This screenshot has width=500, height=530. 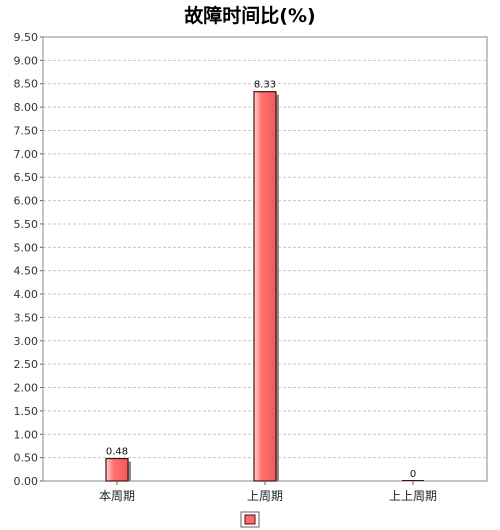 I want to click on legend-swatch, so click(x=250, y=519).